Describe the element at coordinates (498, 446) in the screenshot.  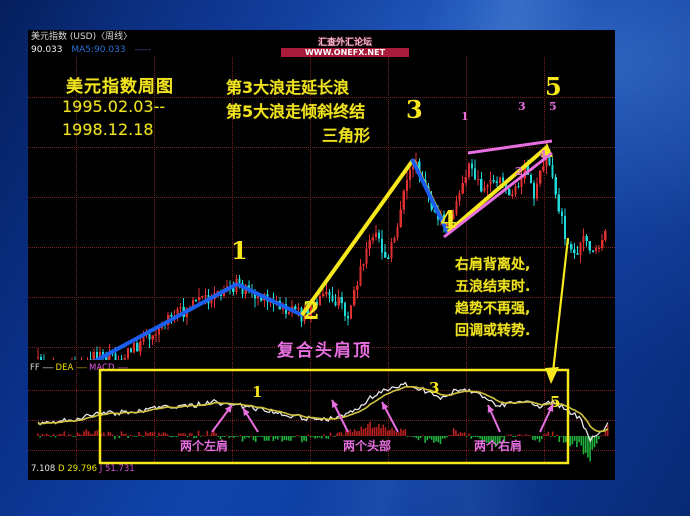
I see `macd-txt-2: 两个右肩` at that location.